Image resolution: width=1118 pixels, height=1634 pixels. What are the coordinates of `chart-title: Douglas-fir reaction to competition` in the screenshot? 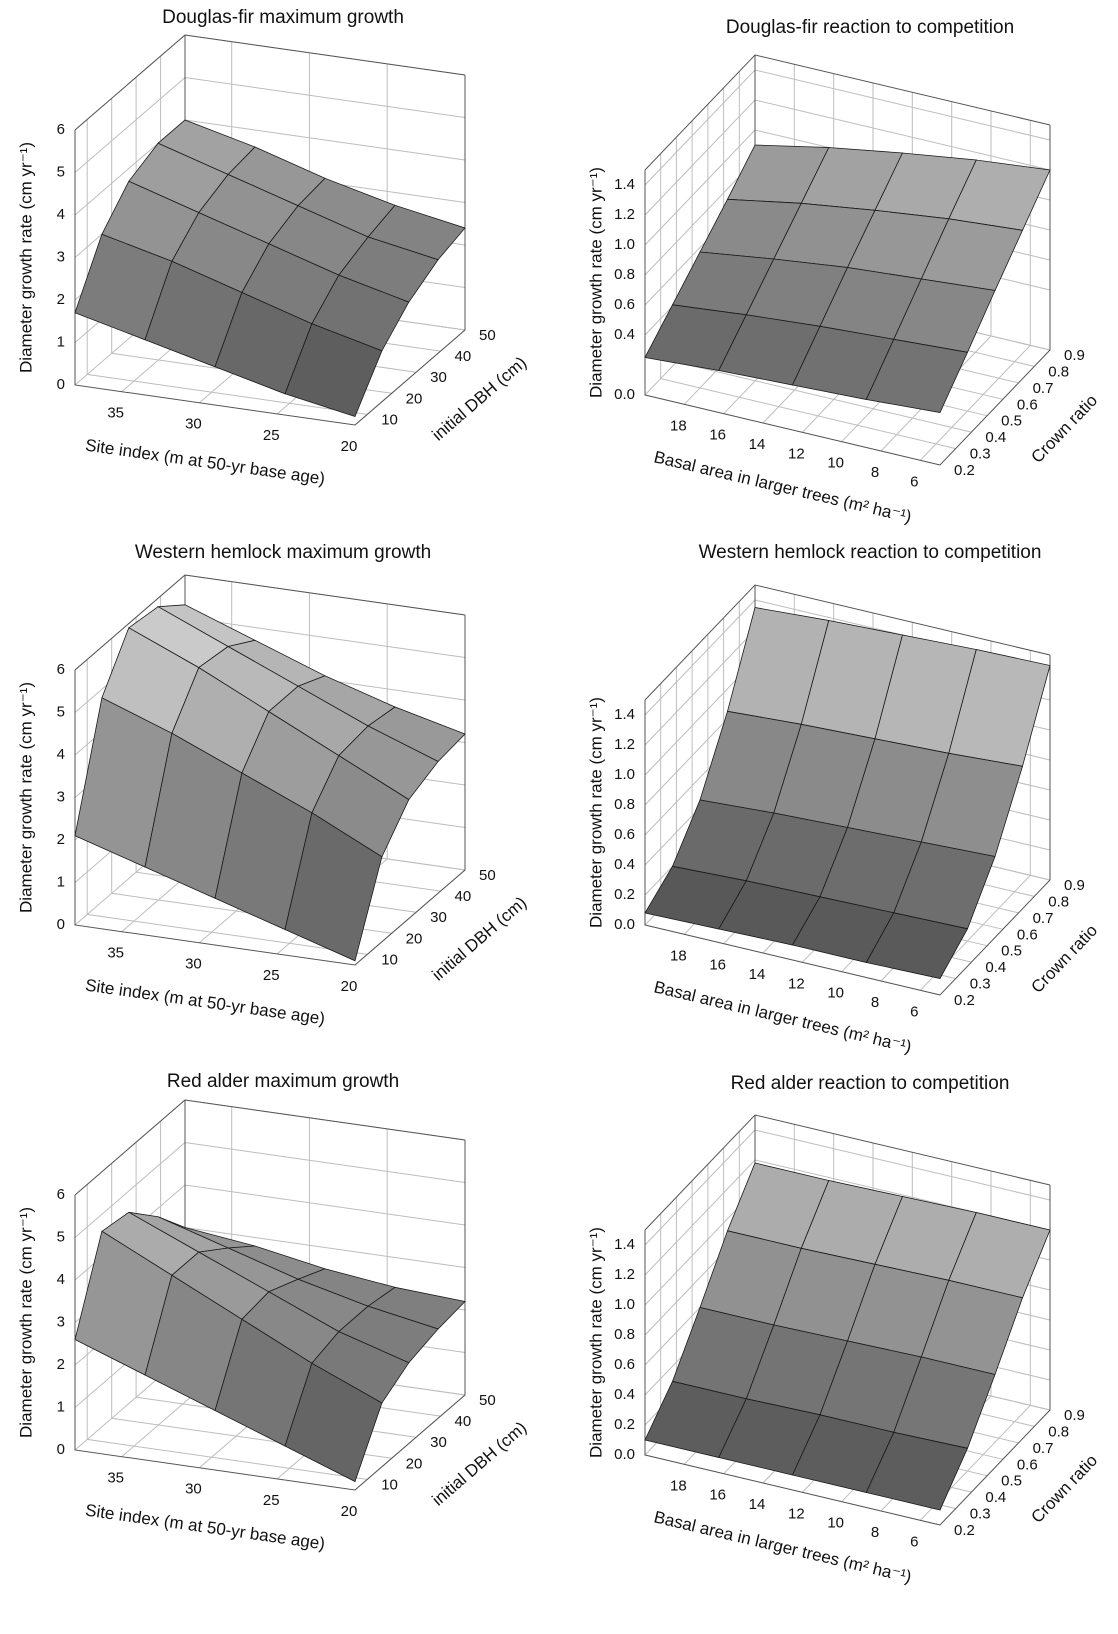 It's located at (870, 27).